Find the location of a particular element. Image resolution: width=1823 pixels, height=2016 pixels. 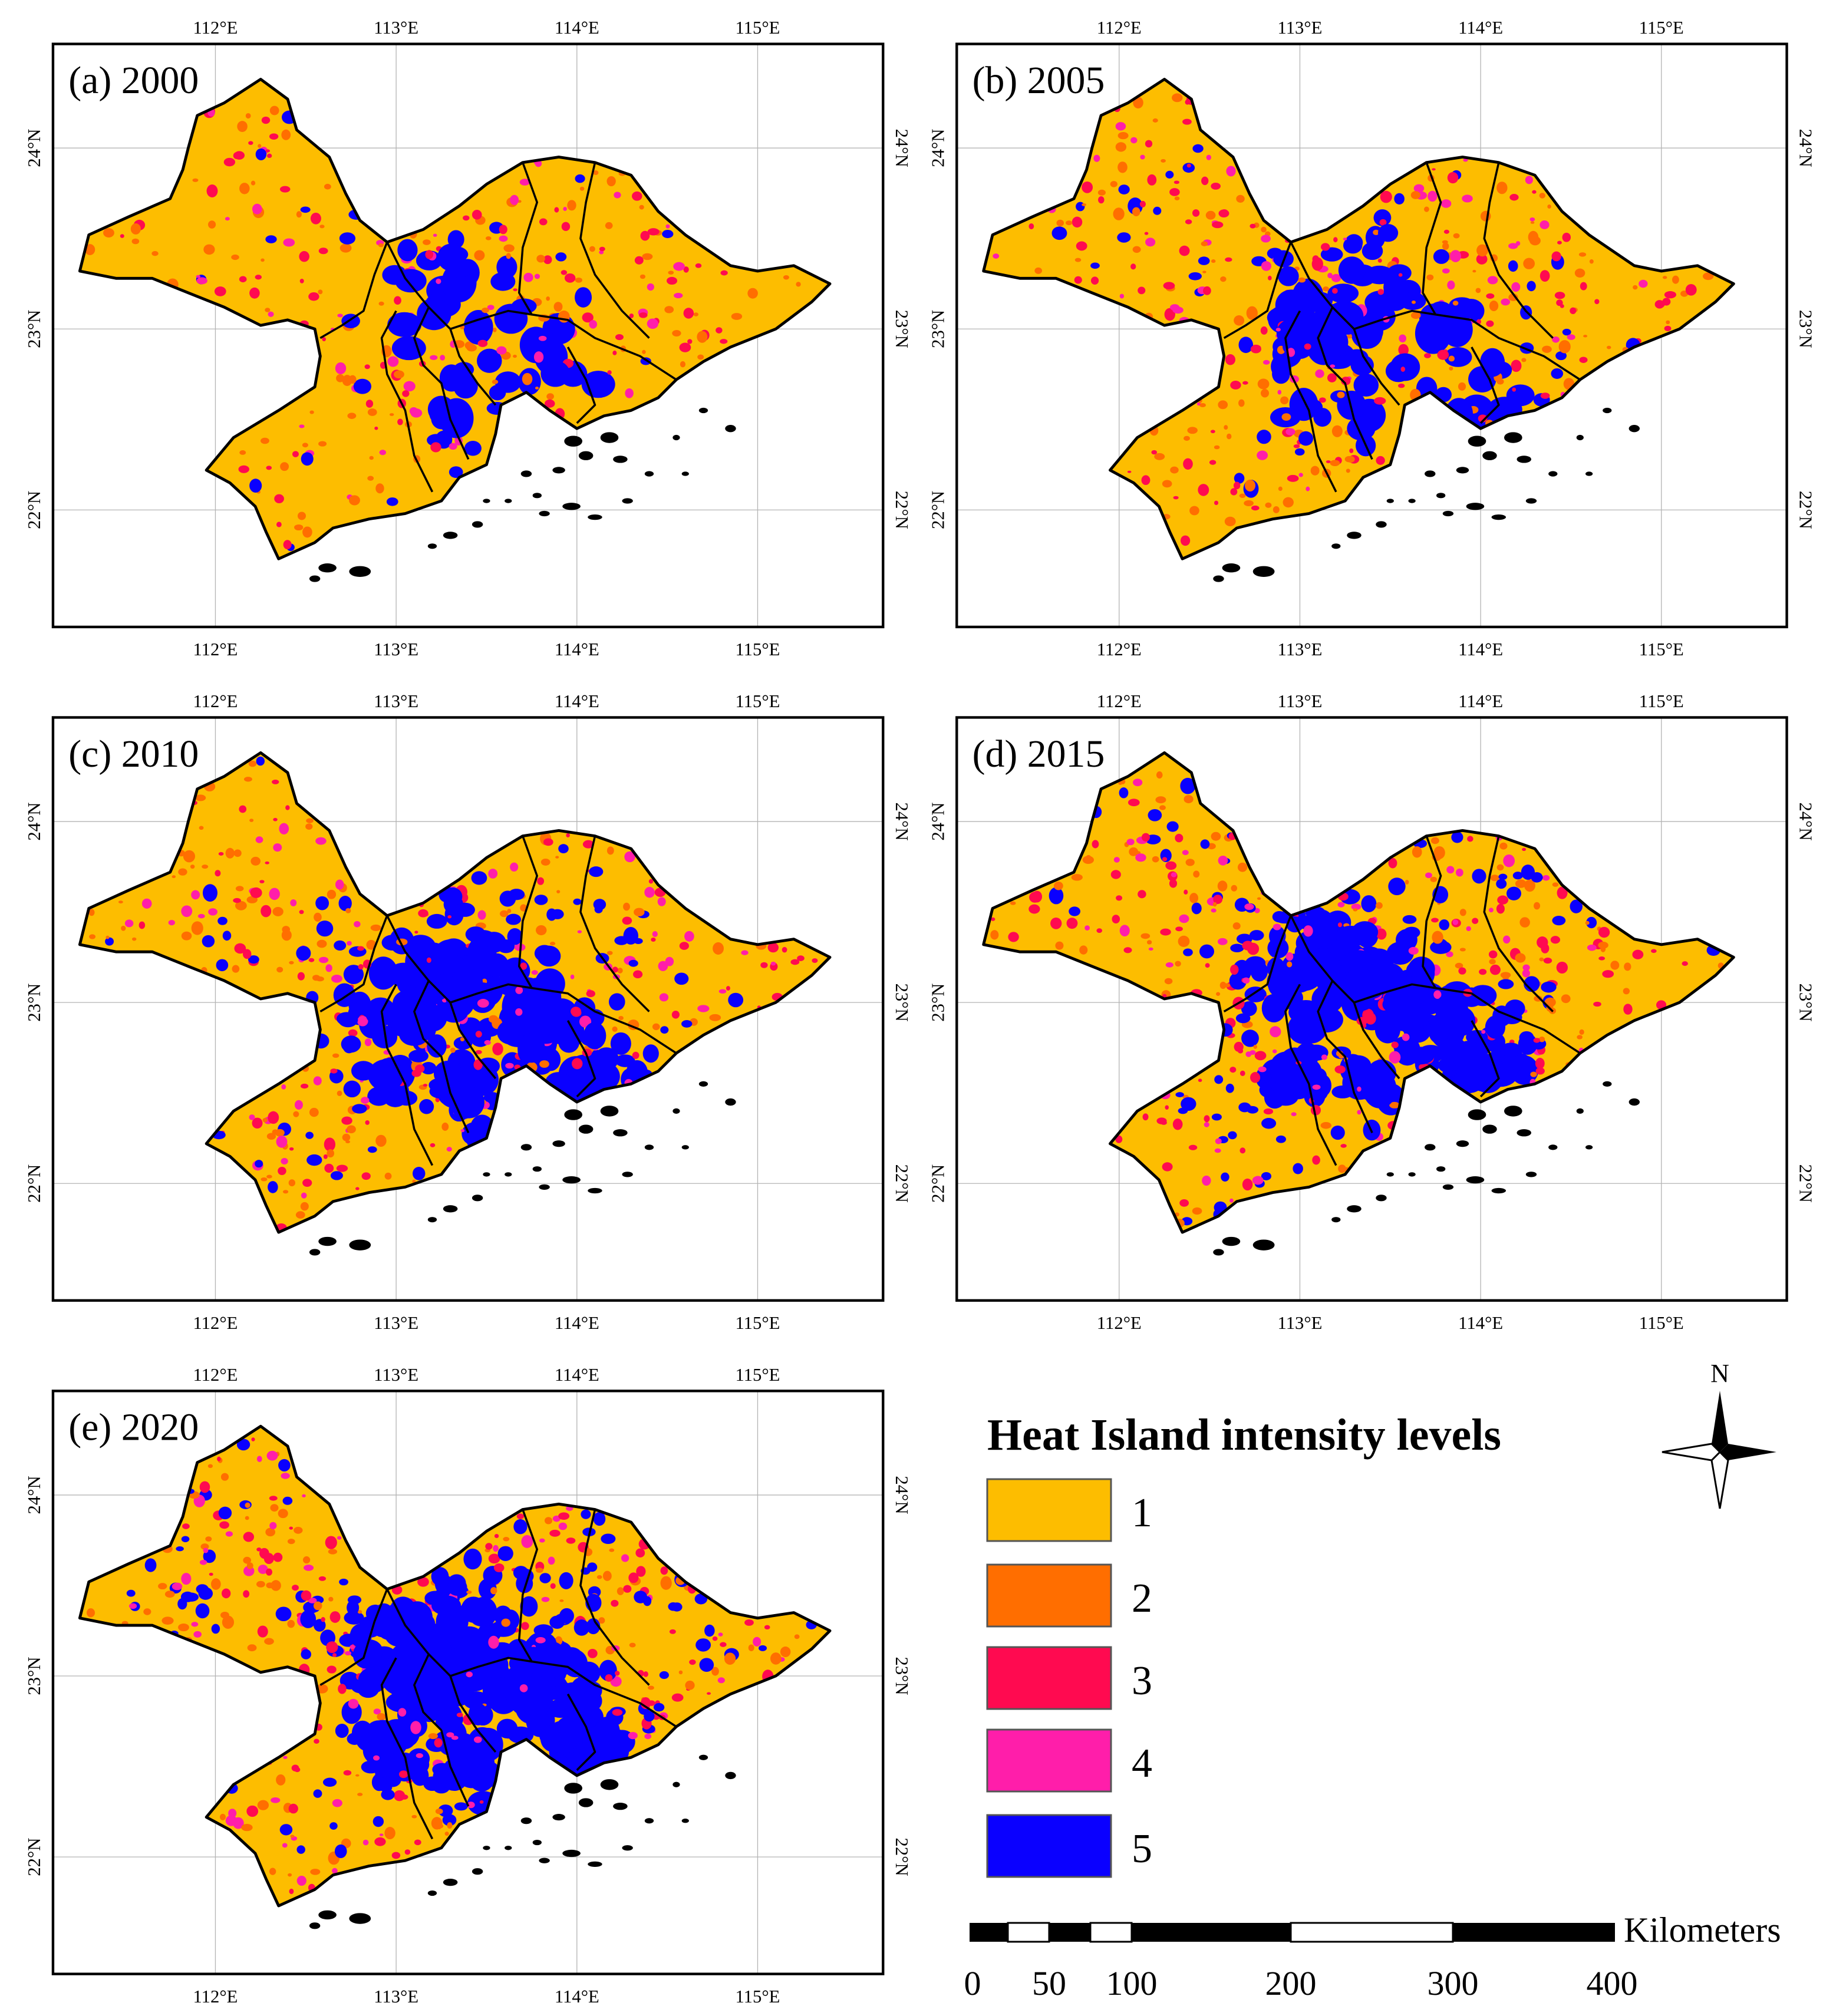

scale-tick-50: 50 is located at coordinates (1049, 1983).